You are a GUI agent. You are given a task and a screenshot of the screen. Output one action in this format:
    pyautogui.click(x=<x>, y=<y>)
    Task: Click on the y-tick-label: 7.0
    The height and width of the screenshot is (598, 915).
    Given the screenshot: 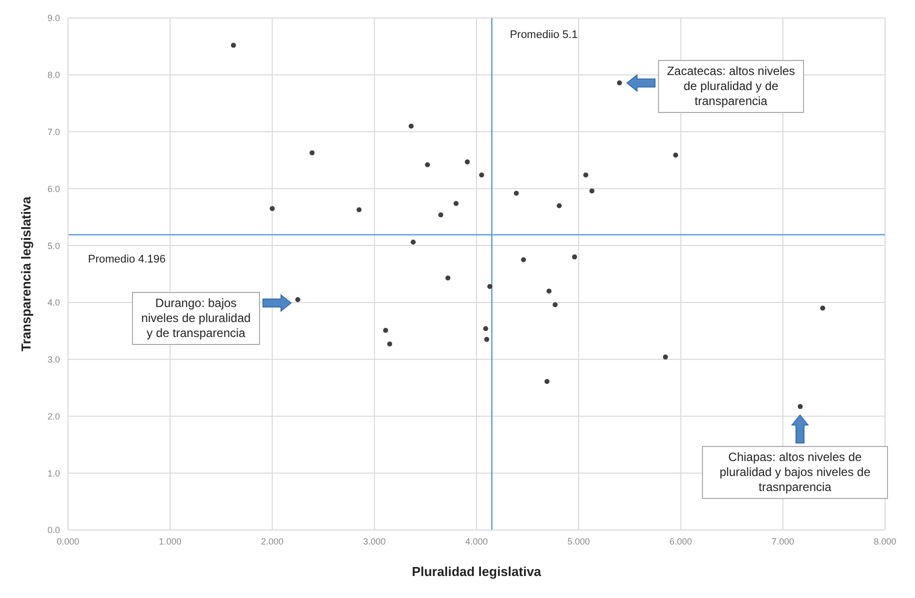 What is the action you would take?
    pyautogui.click(x=53, y=131)
    